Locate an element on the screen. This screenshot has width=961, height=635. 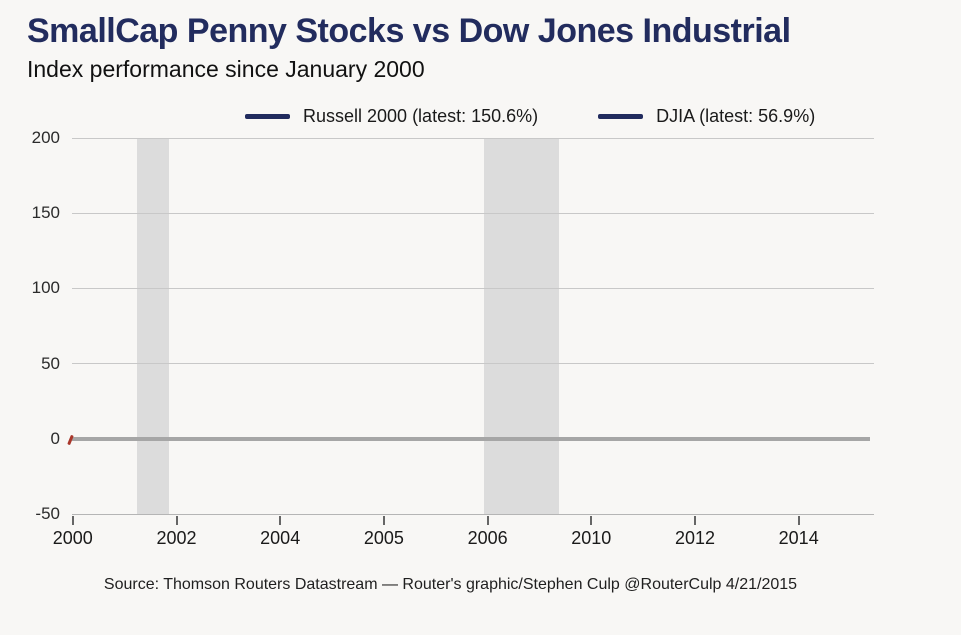
y-axis-labels: 200 150 100 50 0 -50 is located at coordinates (37, 317).